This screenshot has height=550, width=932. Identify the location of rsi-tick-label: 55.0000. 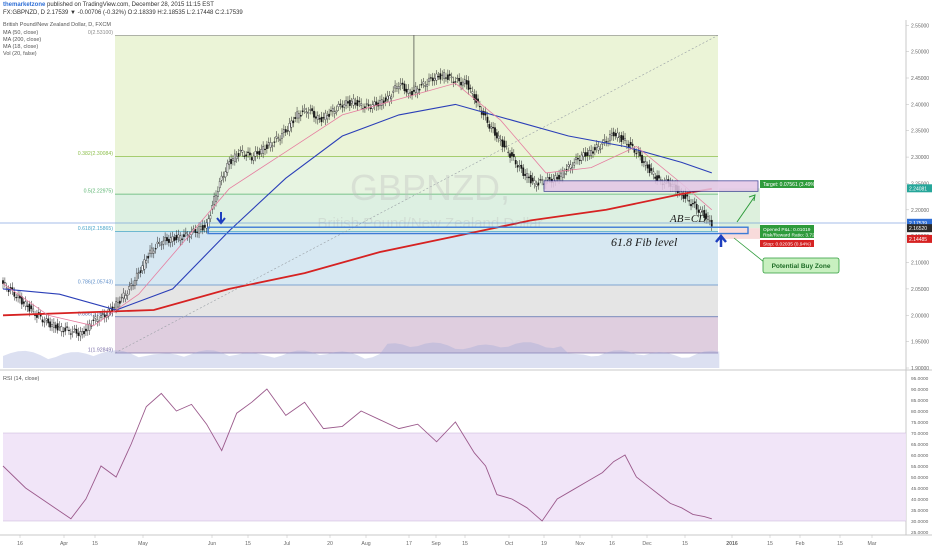
(920, 467).